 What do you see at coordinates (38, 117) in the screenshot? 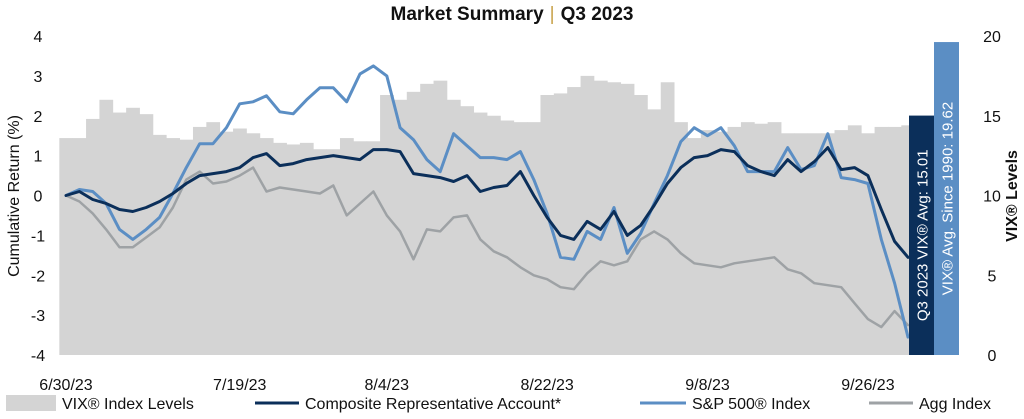
I see `y-tick-label: 2` at bounding box center [38, 117].